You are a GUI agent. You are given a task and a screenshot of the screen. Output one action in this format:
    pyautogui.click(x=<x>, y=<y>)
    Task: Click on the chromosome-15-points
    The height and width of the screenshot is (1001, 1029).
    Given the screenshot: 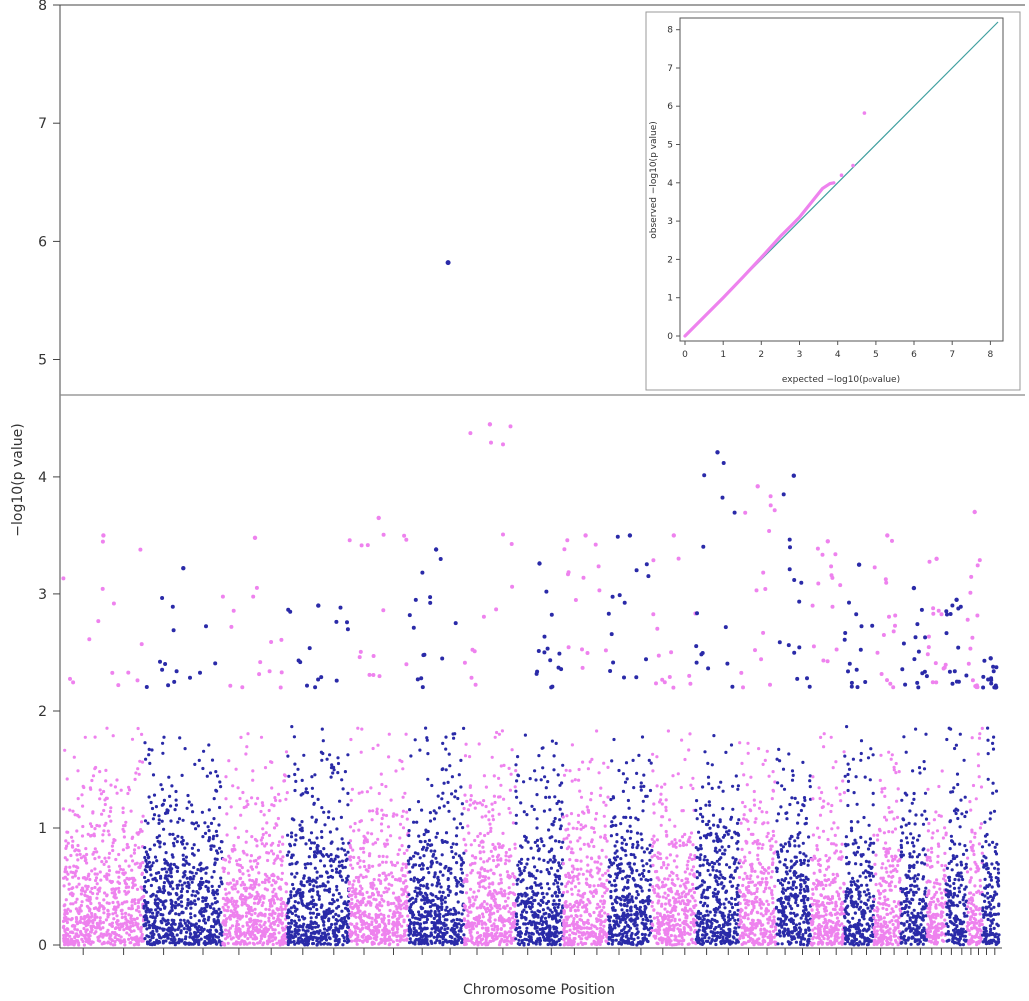 What is the action you would take?
    pyautogui.click(x=827, y=743)
    